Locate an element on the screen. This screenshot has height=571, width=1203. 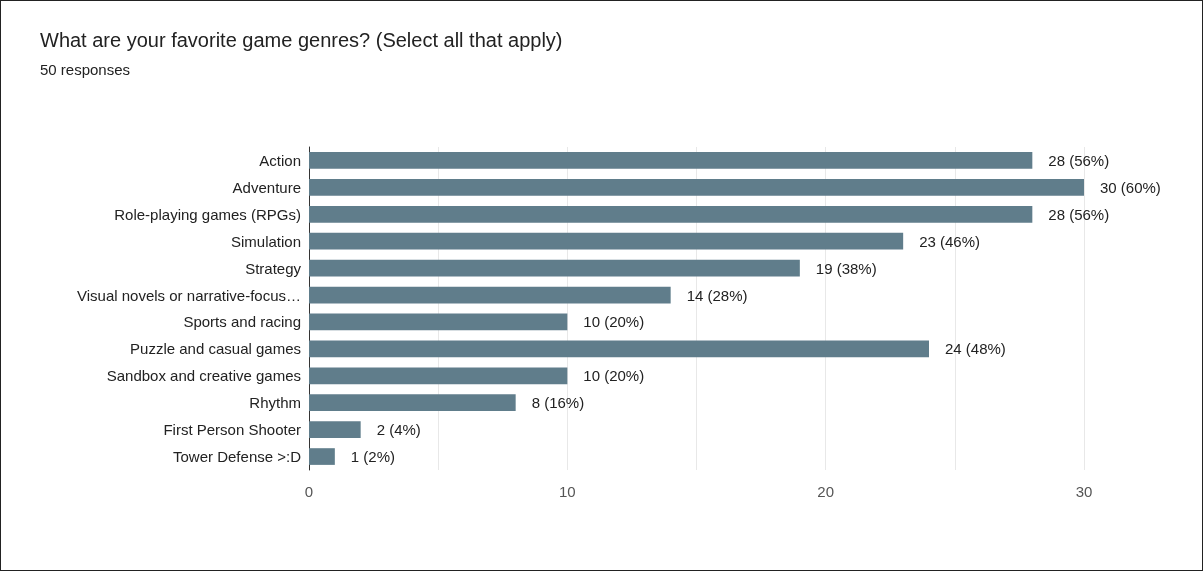
text: 50 responses is located at coordinates (85, 69).